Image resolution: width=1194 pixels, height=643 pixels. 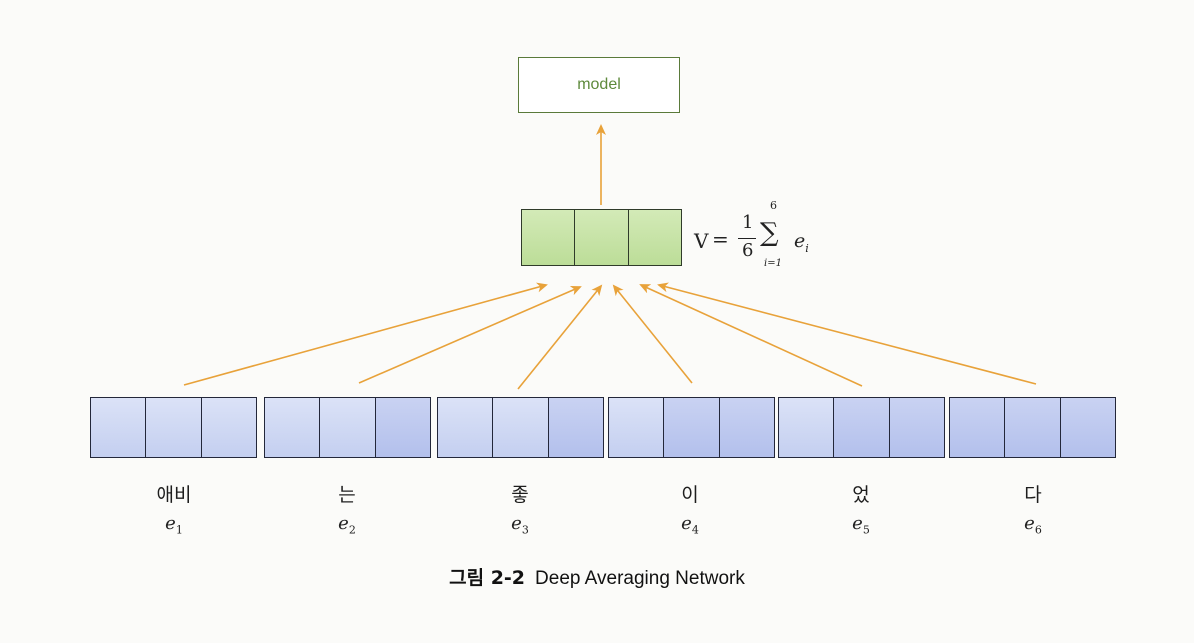 I want to click on sum-symbol: ∑, so click(x=769, y=233).